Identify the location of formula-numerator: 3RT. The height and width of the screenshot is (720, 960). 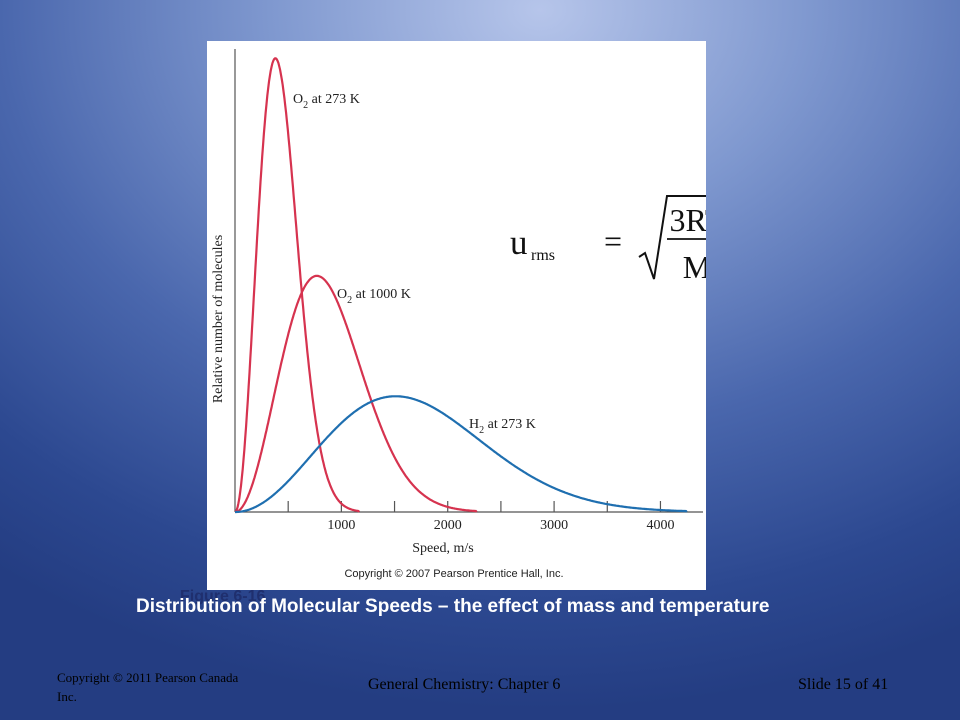
(688, 220).